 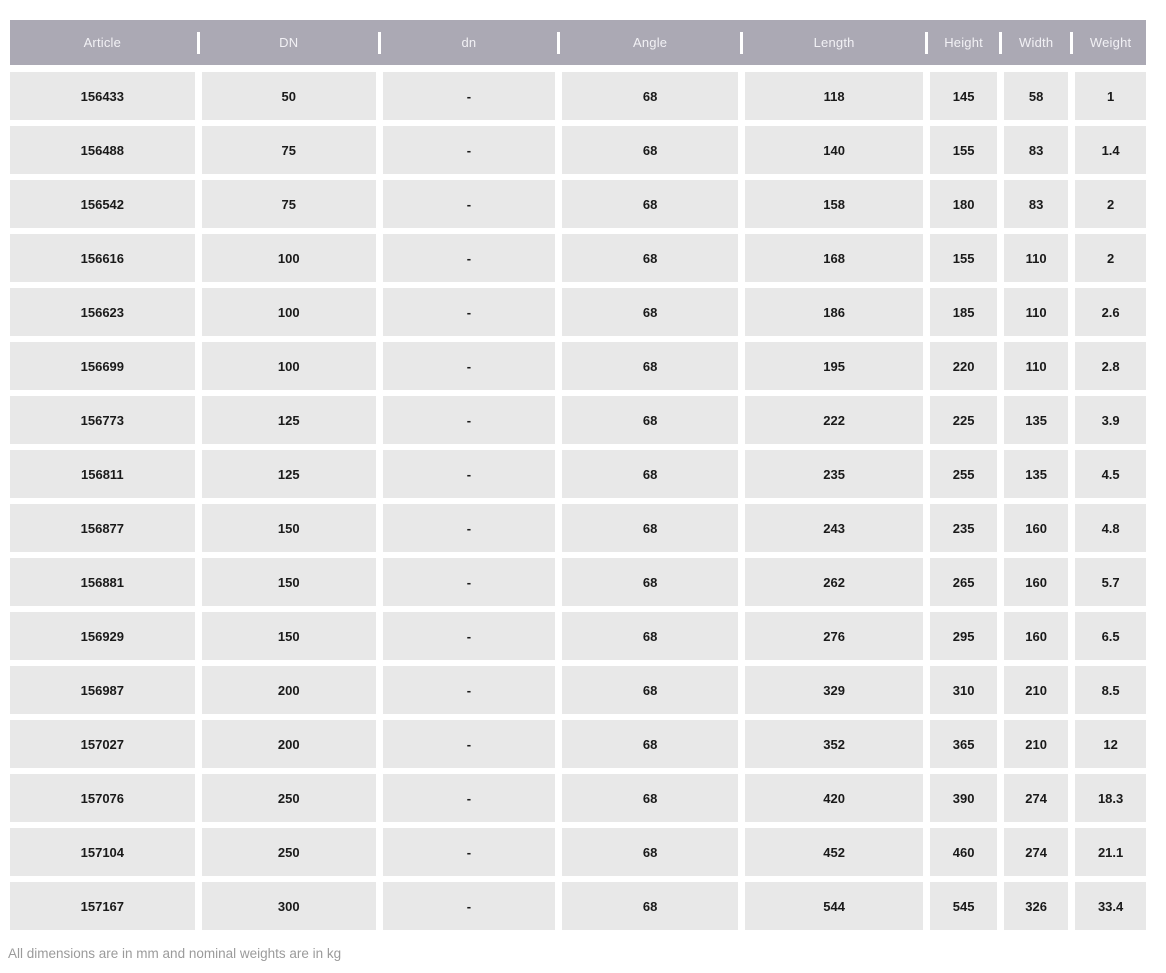 I want to click on table-row: 156881 150-68 262 265 160 5.7, so click(x=578, y=582).